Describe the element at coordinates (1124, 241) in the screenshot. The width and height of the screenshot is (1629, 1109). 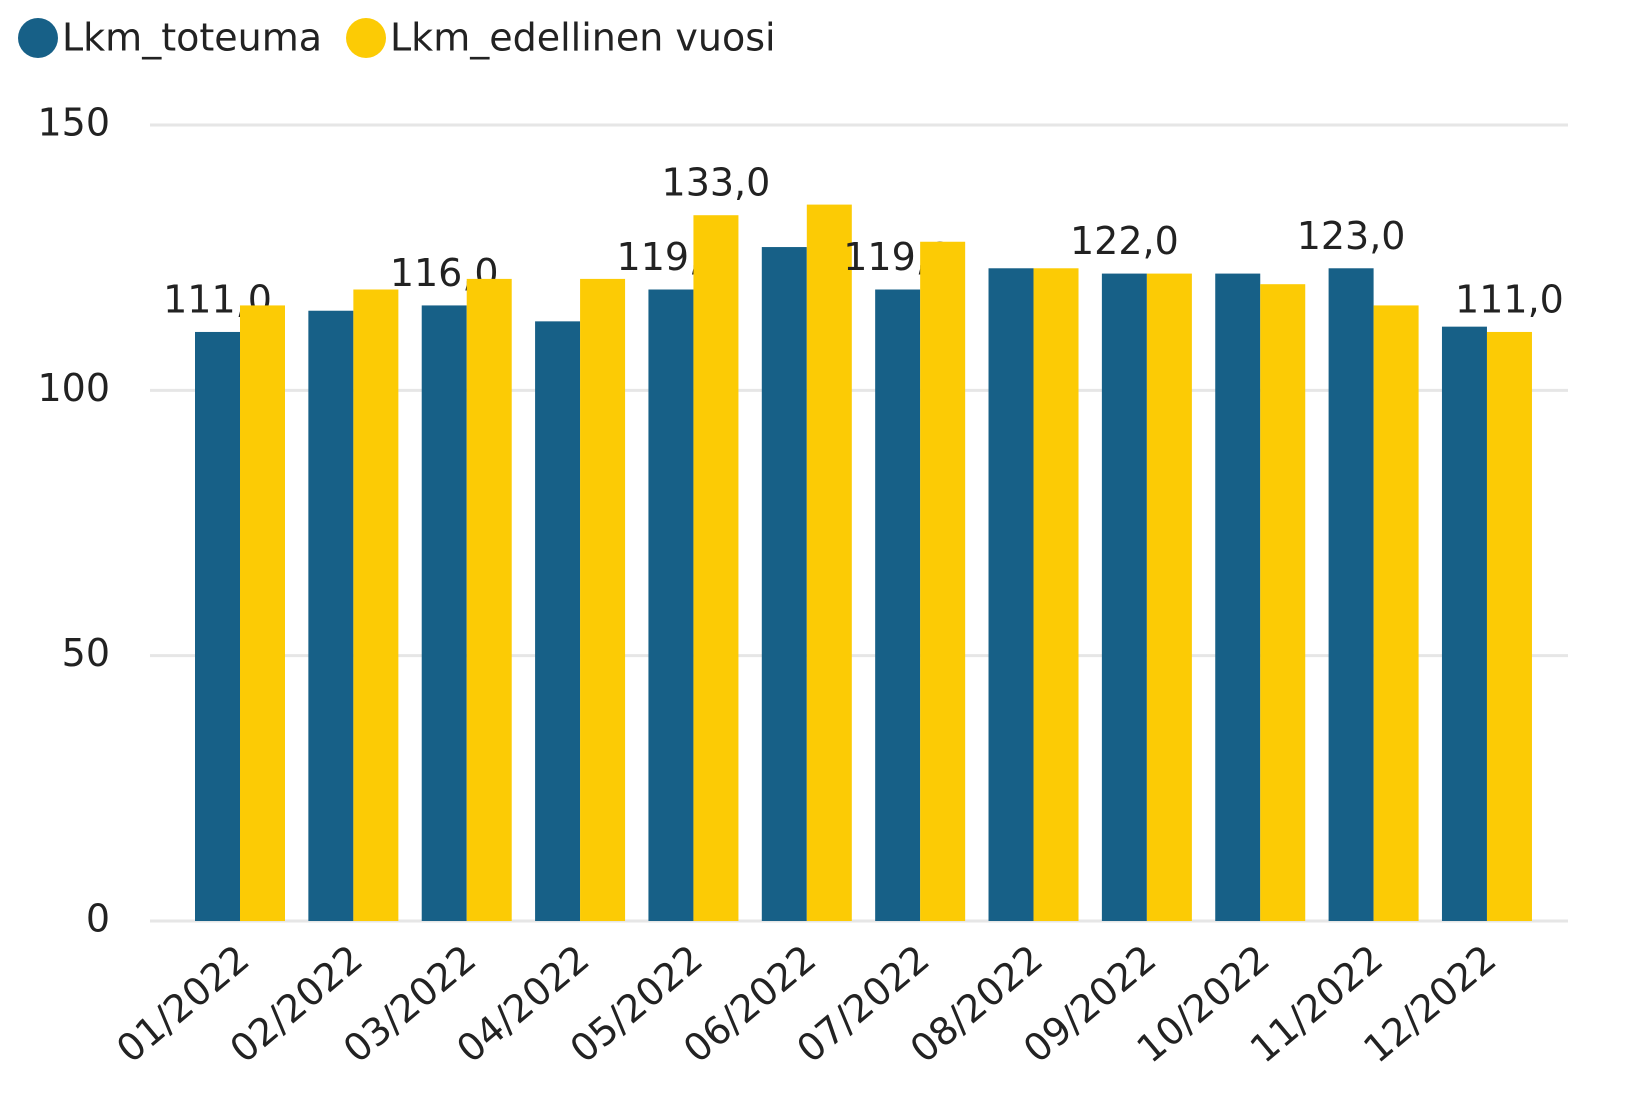
I see `data-label: 122,0` at that location.